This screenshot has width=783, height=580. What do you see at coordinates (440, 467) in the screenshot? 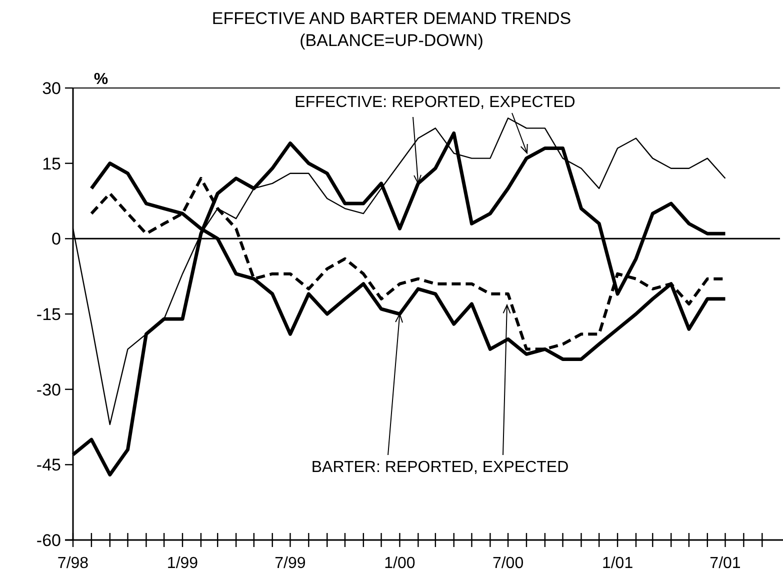
I see `annotation: BARTER: REPORTED, EXPECTED` at bounding box center [440, 467].